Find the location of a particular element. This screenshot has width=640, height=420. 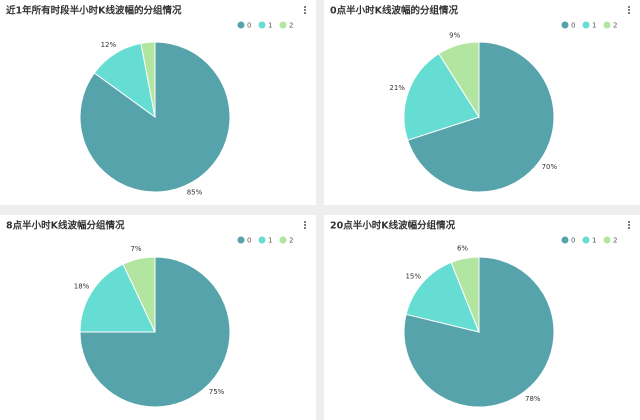

chart-title: 8点半小时K线波幅分组情况 is located at coordinates (65, 226).